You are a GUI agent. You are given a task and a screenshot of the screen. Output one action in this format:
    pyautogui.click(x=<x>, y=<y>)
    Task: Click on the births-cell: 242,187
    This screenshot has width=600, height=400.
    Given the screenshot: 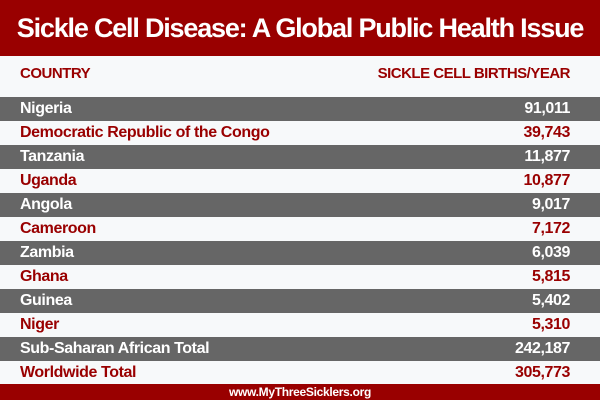 What is the action you would take?
    pyautogui.click(x=542, y=348)
    